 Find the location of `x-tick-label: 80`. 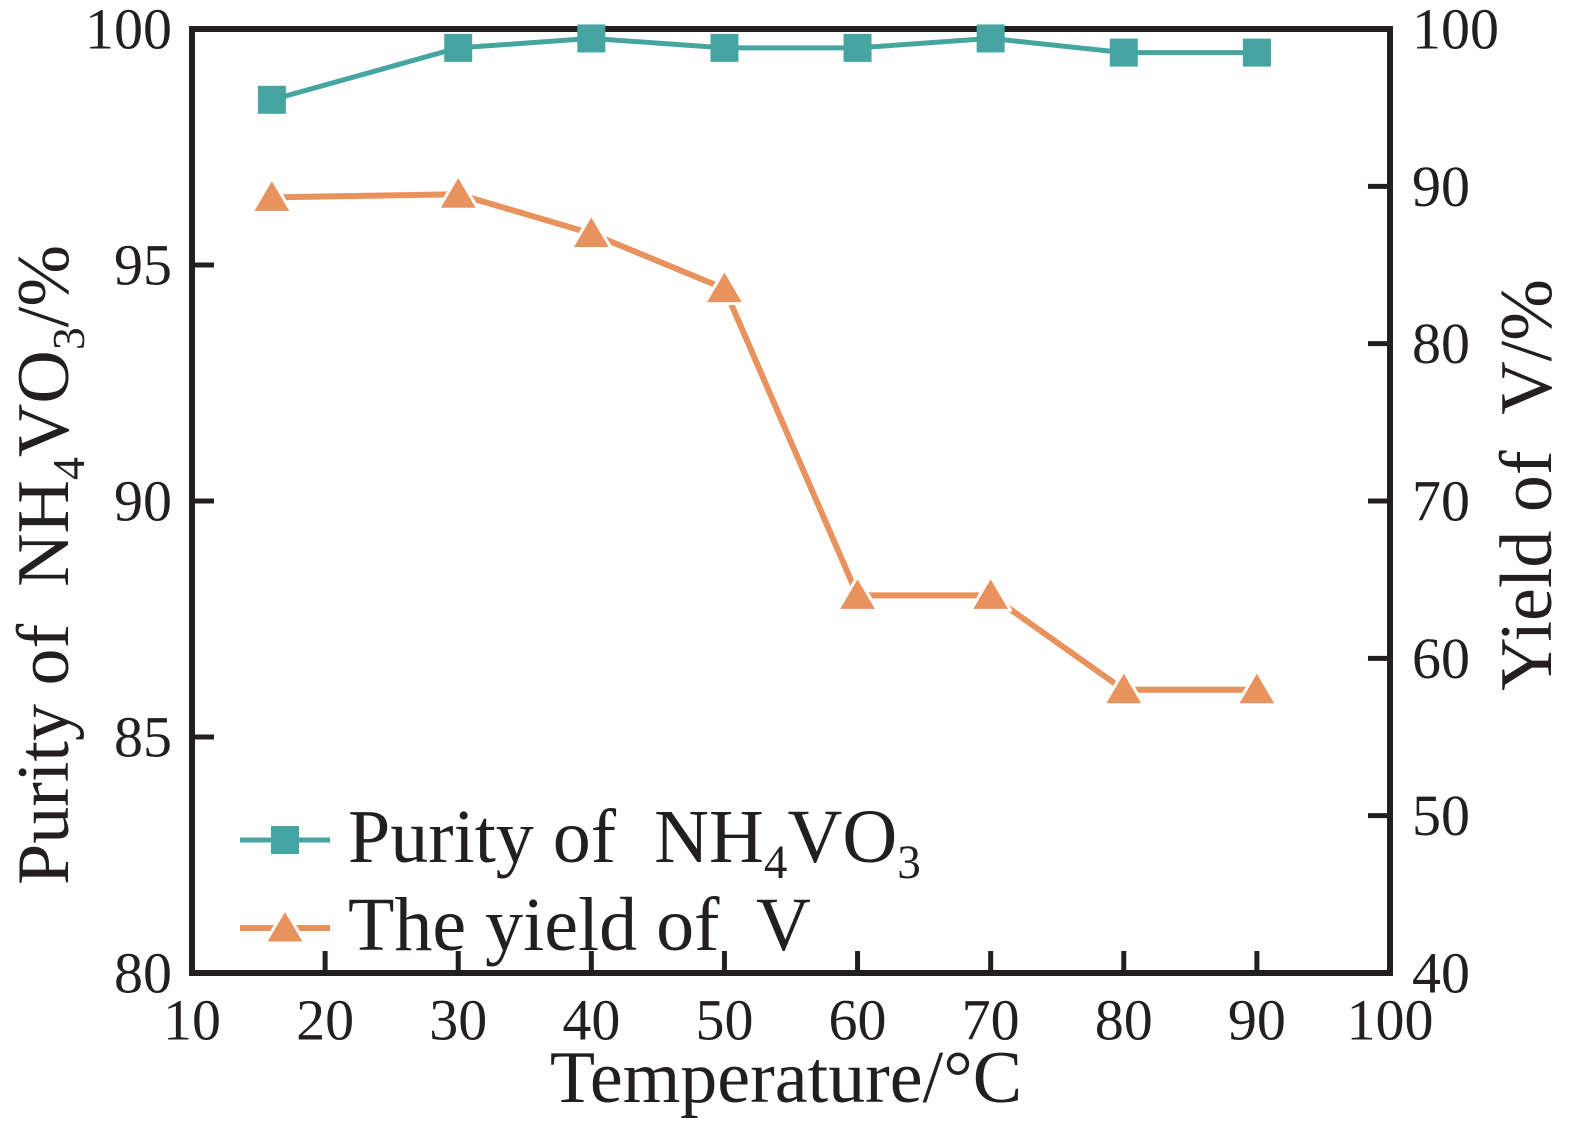

x-tick-label: 80 is located at coordinates (1124, 1020).